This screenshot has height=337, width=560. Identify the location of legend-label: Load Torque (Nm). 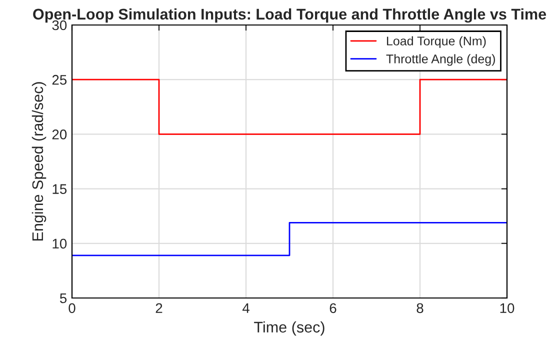
(436, 42).